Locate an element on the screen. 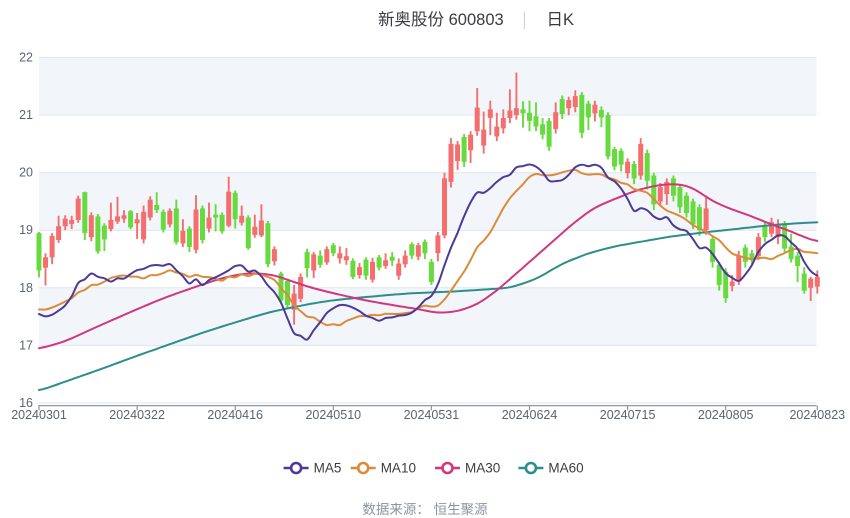  svg-text: 20 is located at coordinates (26, 173).